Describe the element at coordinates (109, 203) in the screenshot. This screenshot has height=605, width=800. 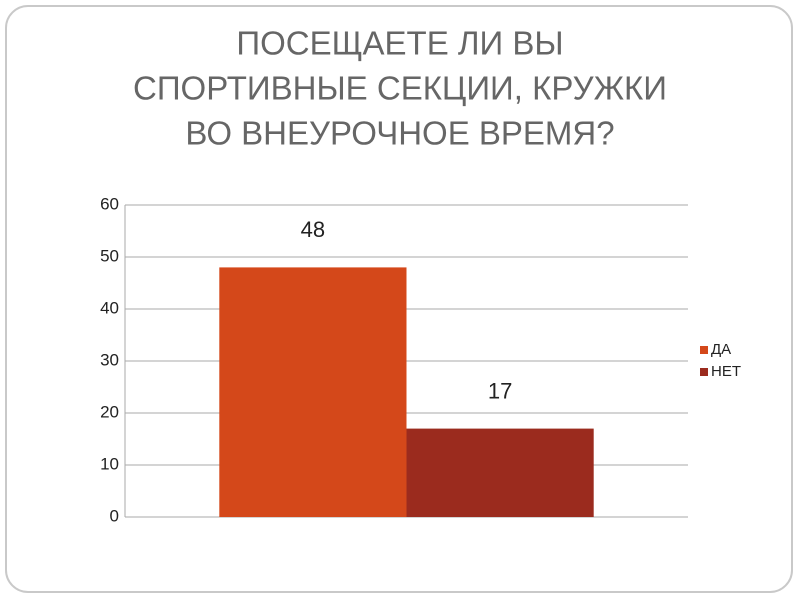
I see `y-tick-label: 60` at that location.